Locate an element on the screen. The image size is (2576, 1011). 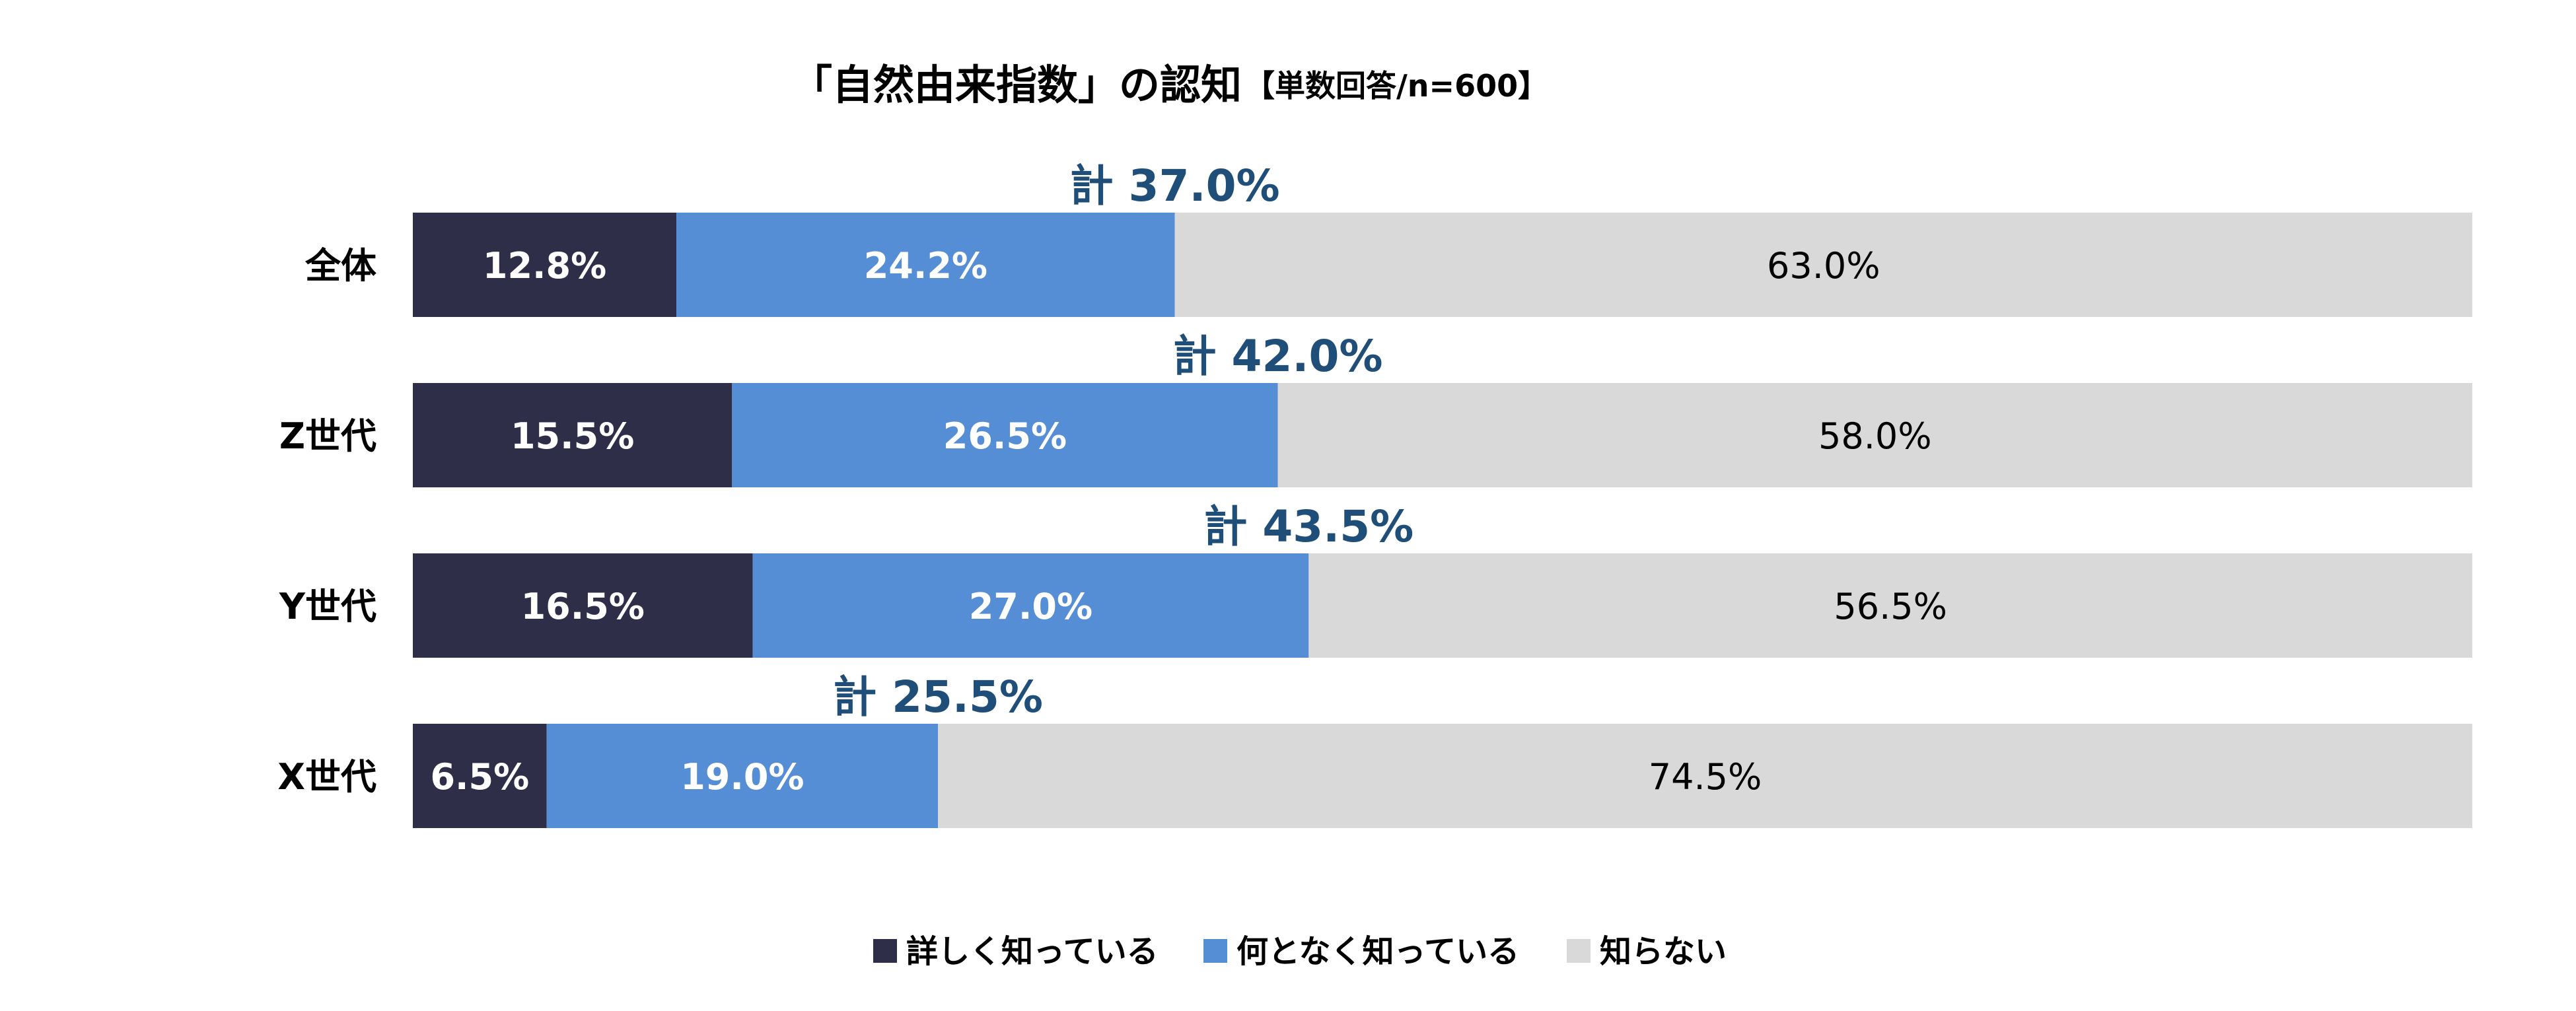
category-label: Y世代 is located at coordinates (327, 606).